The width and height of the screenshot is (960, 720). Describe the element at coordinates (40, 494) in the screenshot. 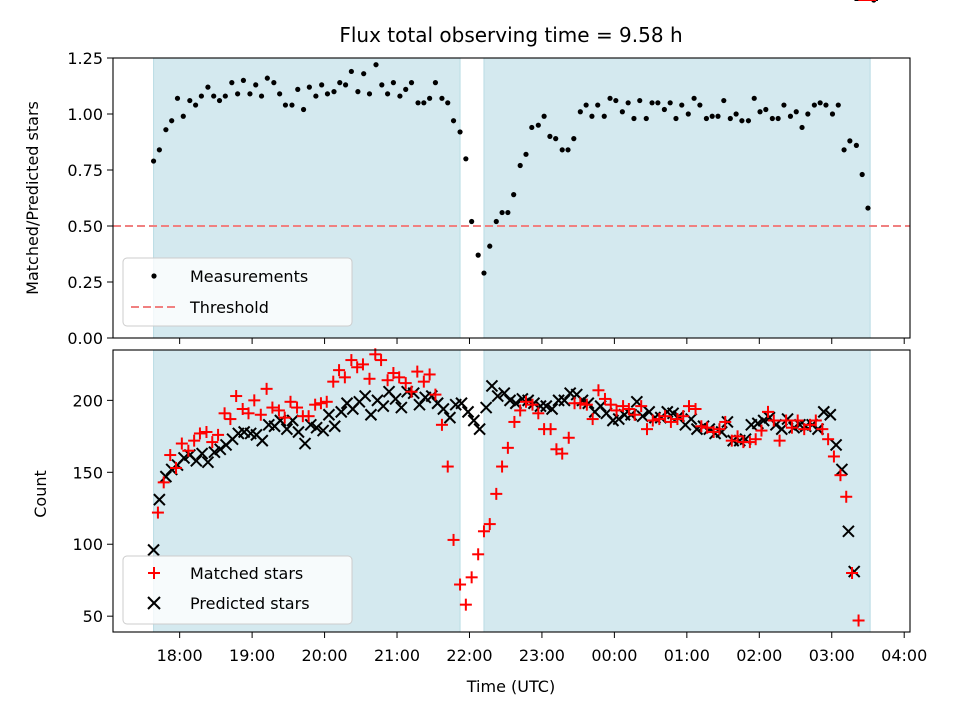

I see `bottom-ylabel: Count` at that location.